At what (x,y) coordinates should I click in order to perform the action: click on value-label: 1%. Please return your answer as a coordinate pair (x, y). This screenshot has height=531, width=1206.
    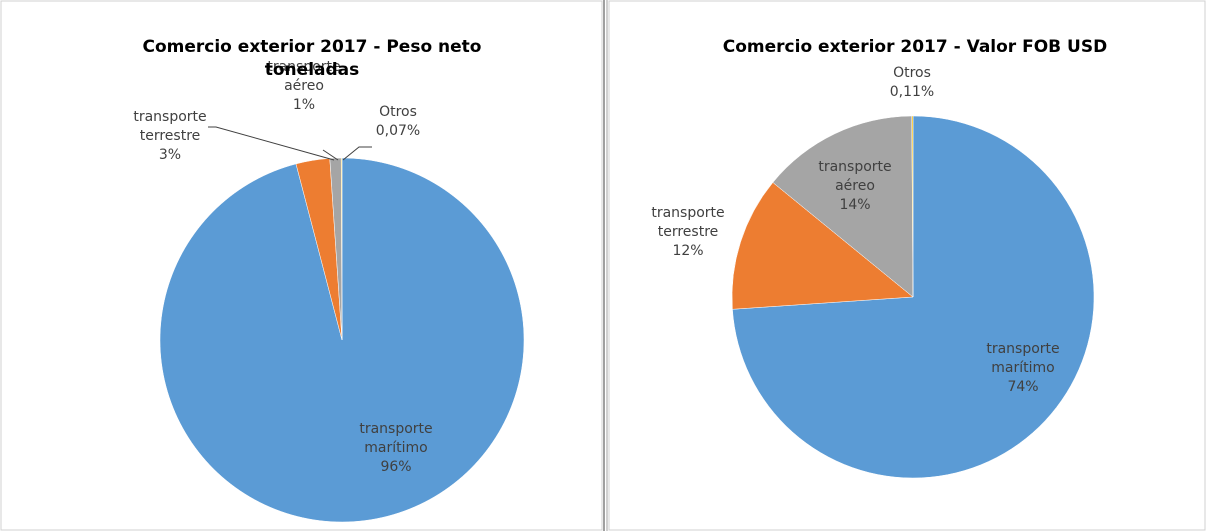
    Looking at the image, I should click on (304, 105).